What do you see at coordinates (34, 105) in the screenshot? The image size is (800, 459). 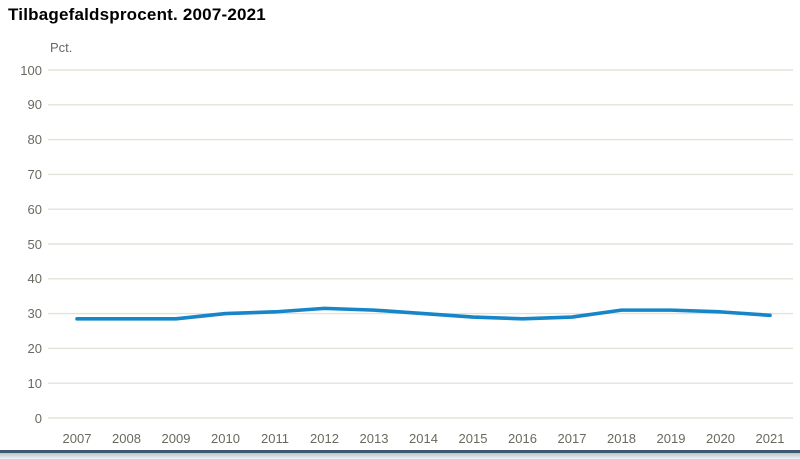 I see `y-axis-tick-label: 90` at bounding box center [34, 105].